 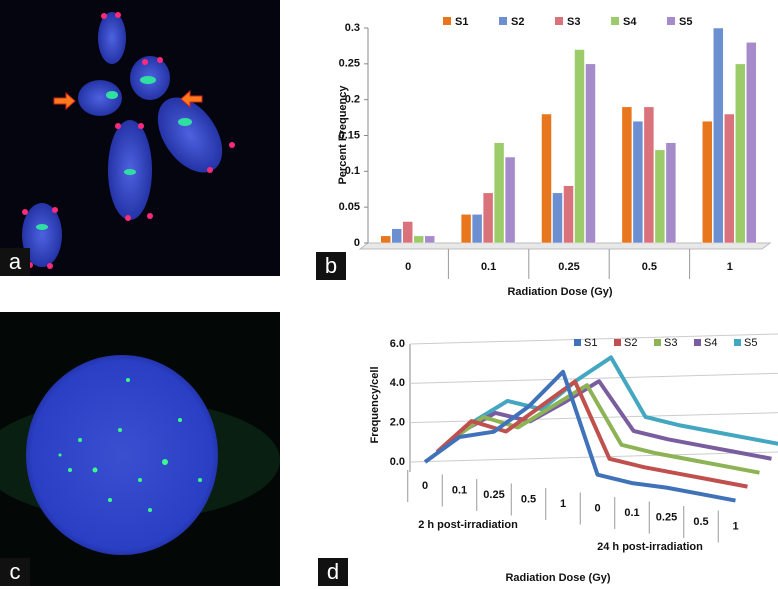 What do you see at coordinates (349, 135) in the screenshot?
I see `y-tick-label: 0.15` at bounding box center [349, 135].